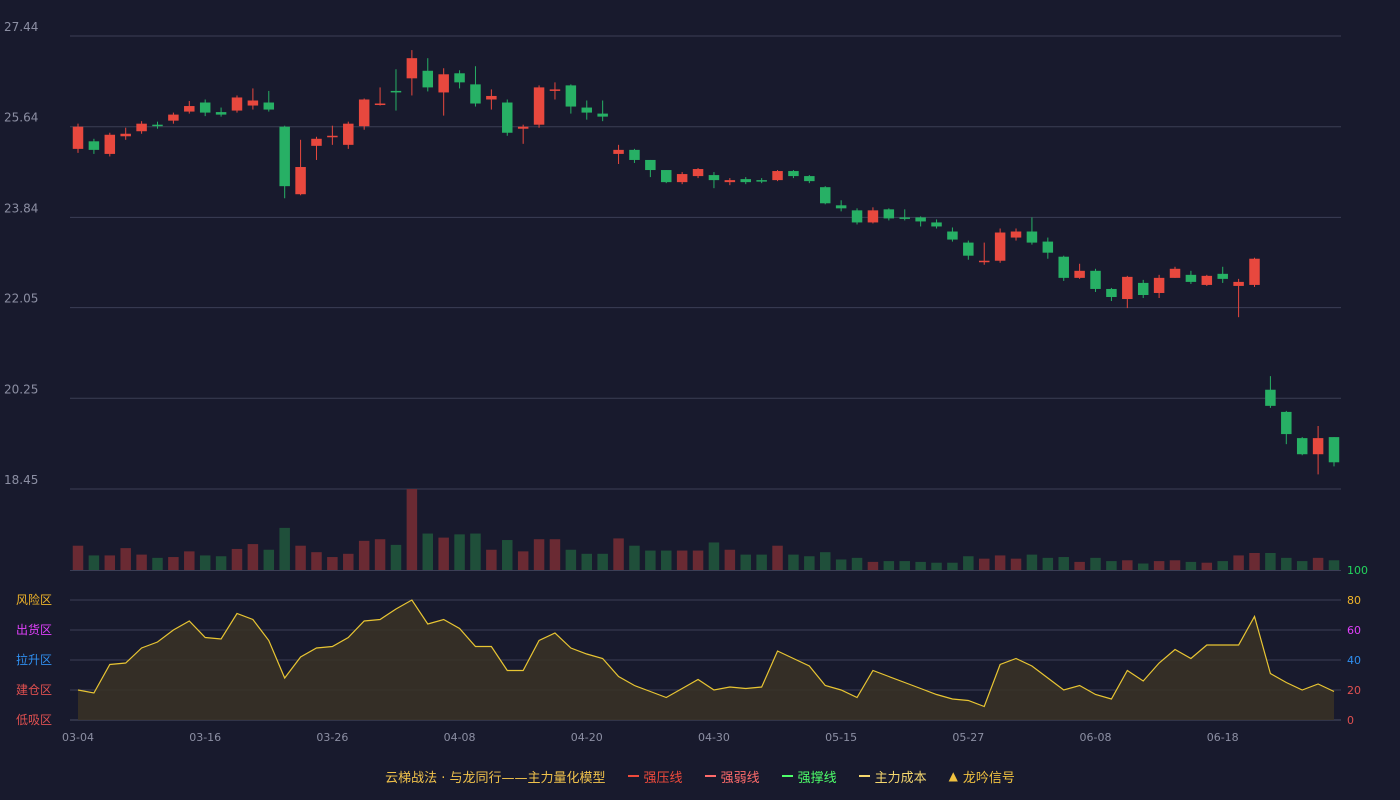  I want to click on legend-resistance-swatch, so click(633, 776).